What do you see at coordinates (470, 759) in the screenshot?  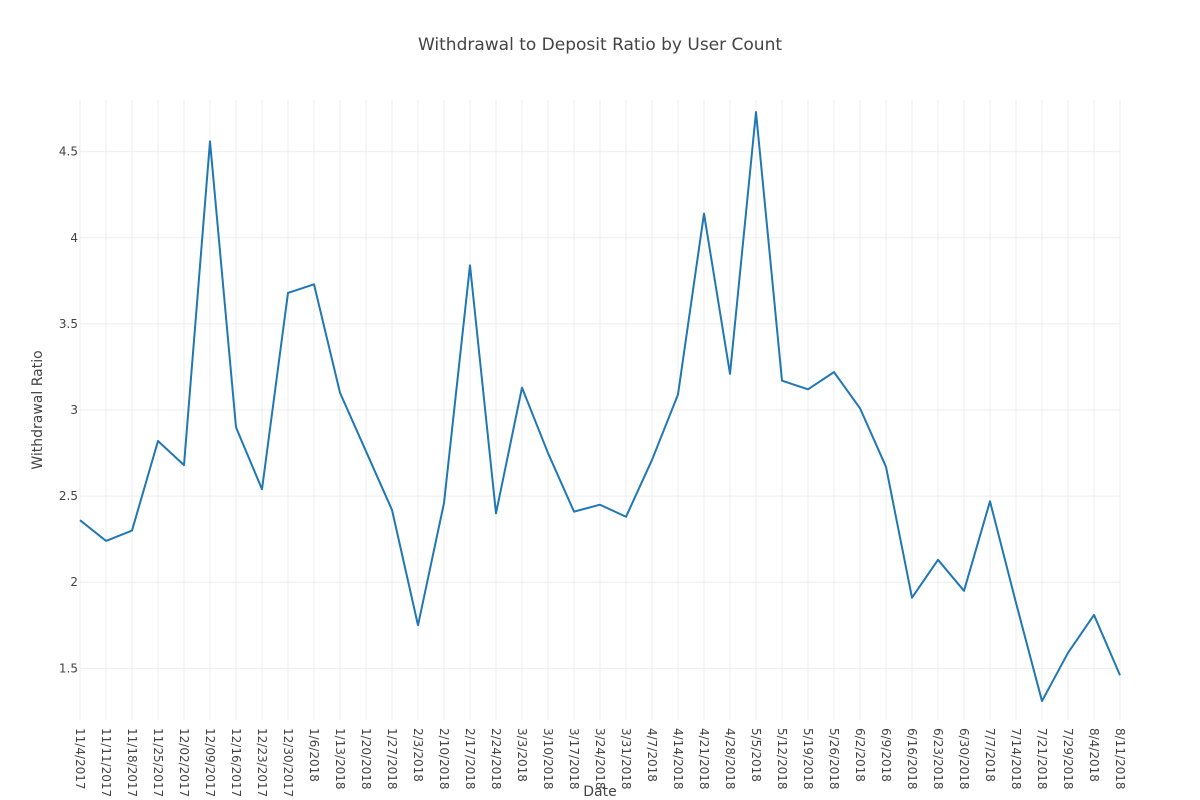 I see `x-tick-label: 2/17/2018` at bounding box center [470, 759].